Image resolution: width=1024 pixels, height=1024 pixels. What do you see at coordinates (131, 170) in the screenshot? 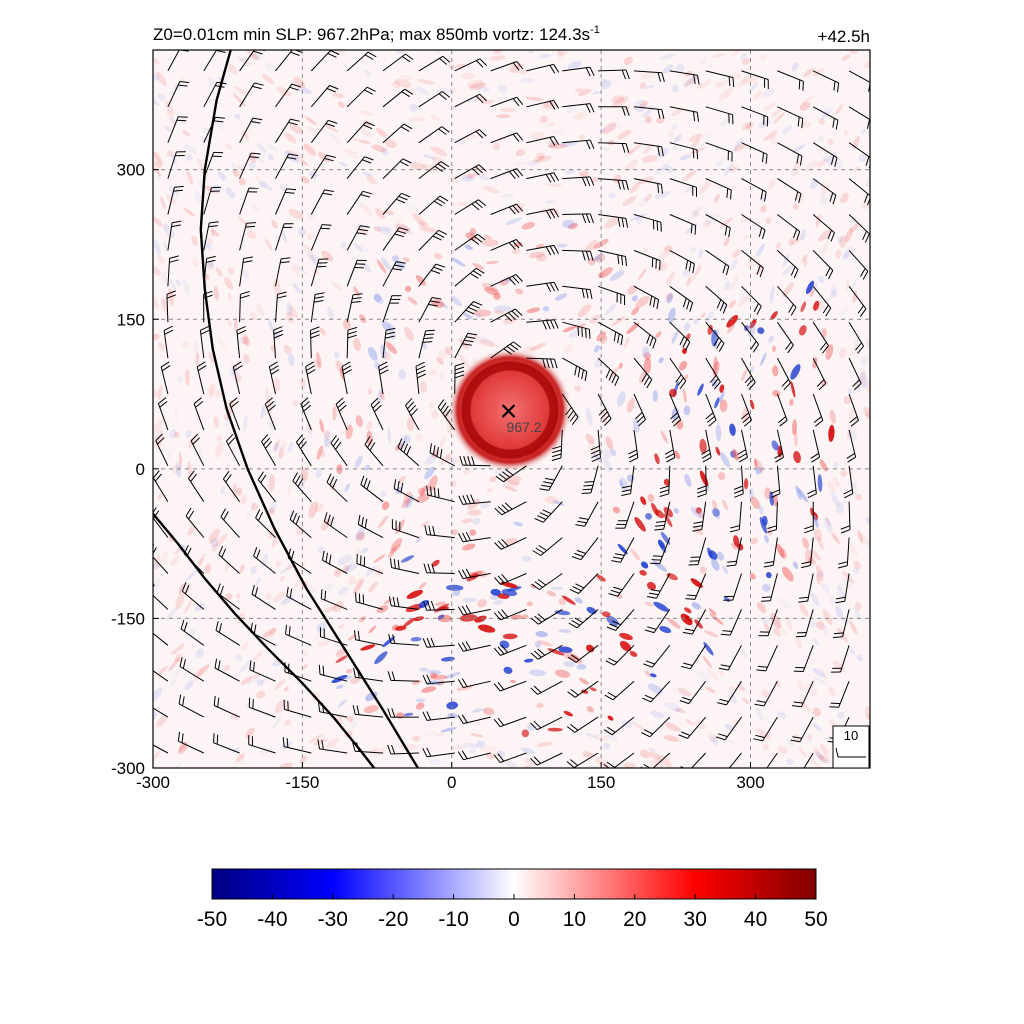
I see `y-tick-label: 300` at bounding box center [131, 170].